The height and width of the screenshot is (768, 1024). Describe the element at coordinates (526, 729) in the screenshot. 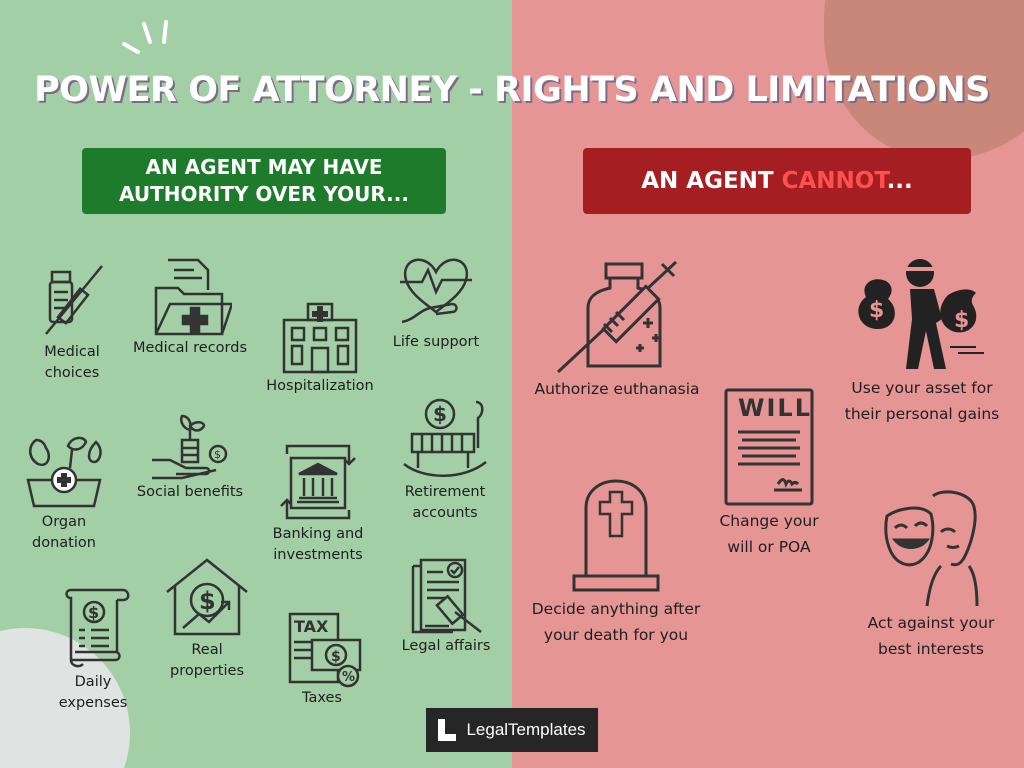

I see `brand-name: LegalTemplates` at that location.